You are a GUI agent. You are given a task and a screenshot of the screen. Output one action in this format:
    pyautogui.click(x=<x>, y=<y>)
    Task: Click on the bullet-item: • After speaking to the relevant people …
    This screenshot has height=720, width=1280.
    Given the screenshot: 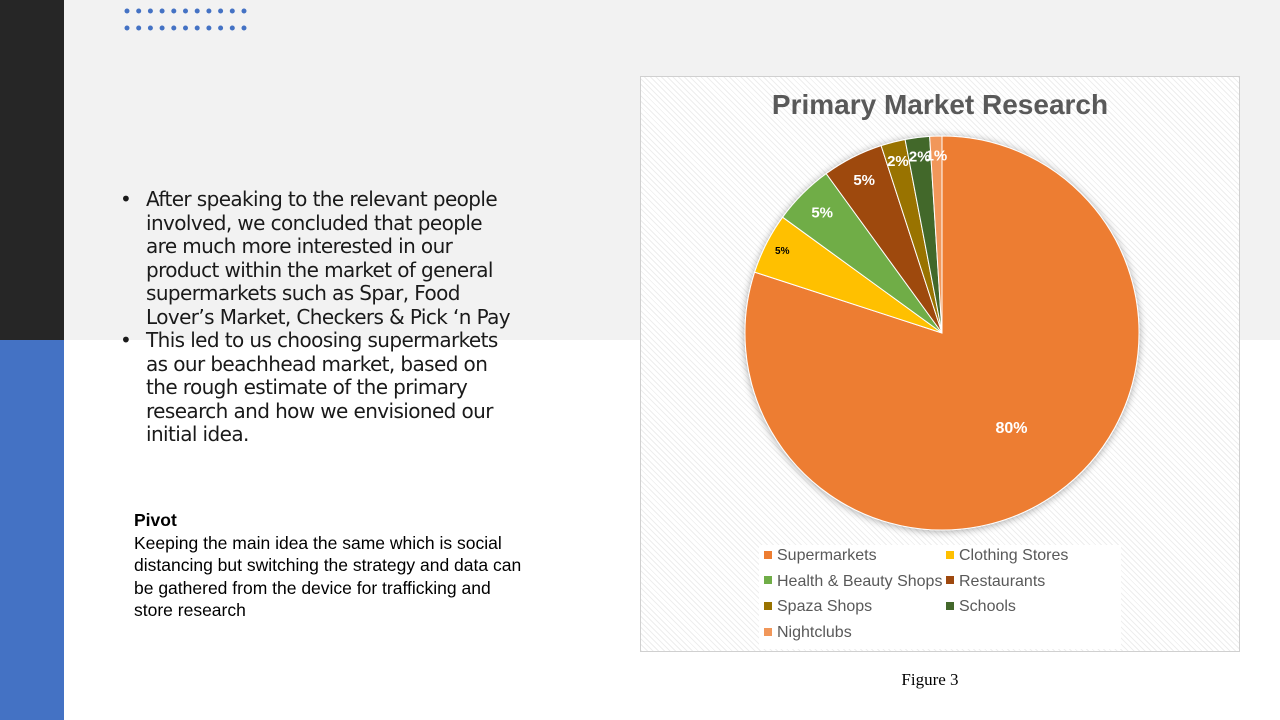 What is the action you would take?
    pyautogui.click(x=318, y=258)
    